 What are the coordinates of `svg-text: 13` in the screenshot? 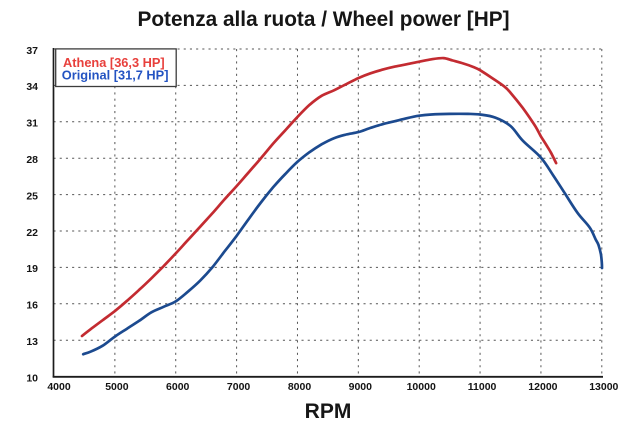 It's located at (32, 342).